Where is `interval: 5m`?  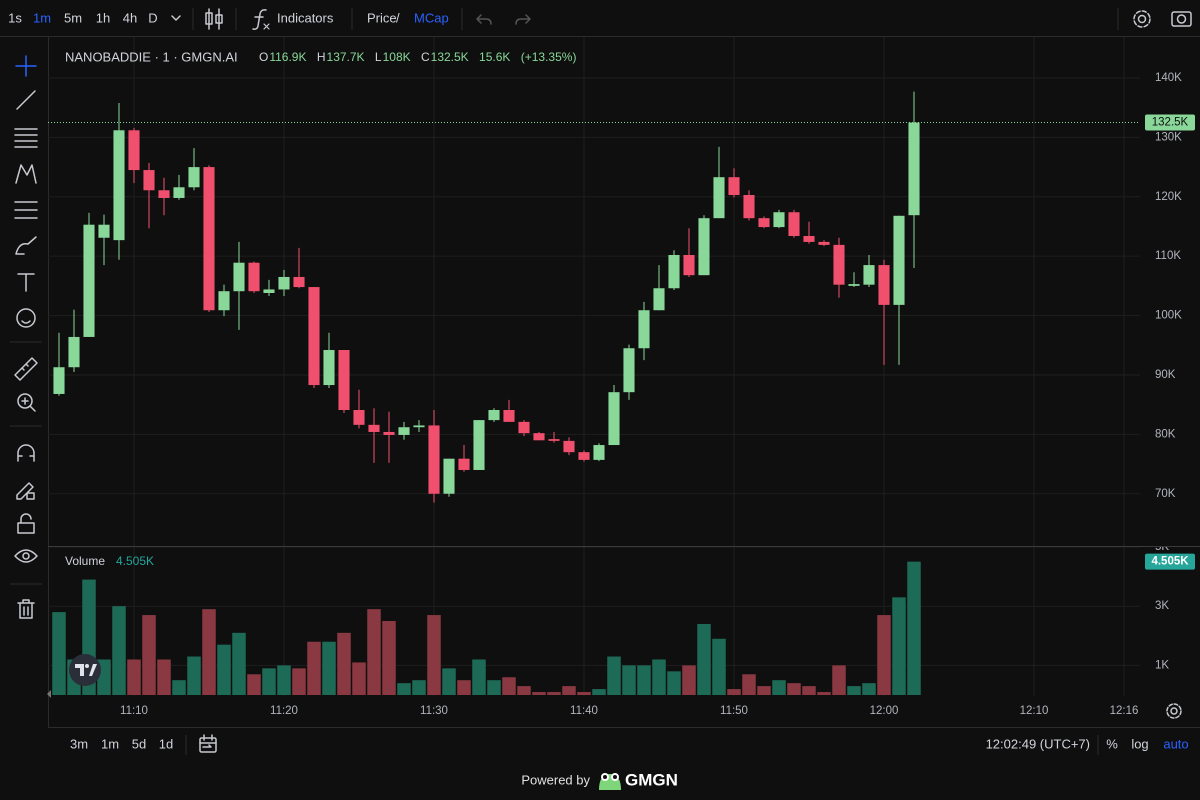
interval: 5m is located at coordinates (73, 17).